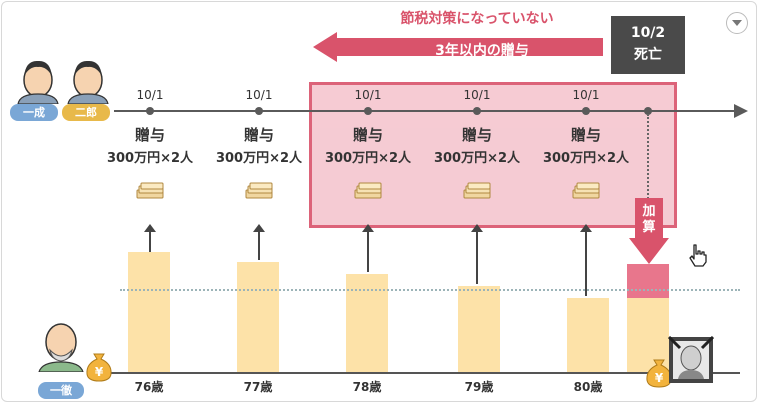  What do you see at coordinates (479, 387) in the screenshot?
I see `age-label: 79歳` at bounding box center [479, 387].